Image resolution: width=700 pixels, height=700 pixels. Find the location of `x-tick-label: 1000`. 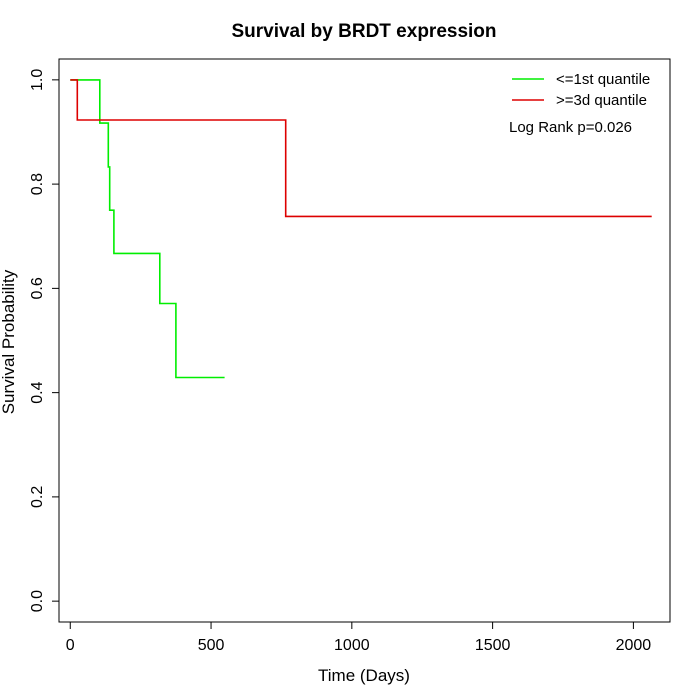

x-tick-label: 1000 is located at coordinates (352, 645).